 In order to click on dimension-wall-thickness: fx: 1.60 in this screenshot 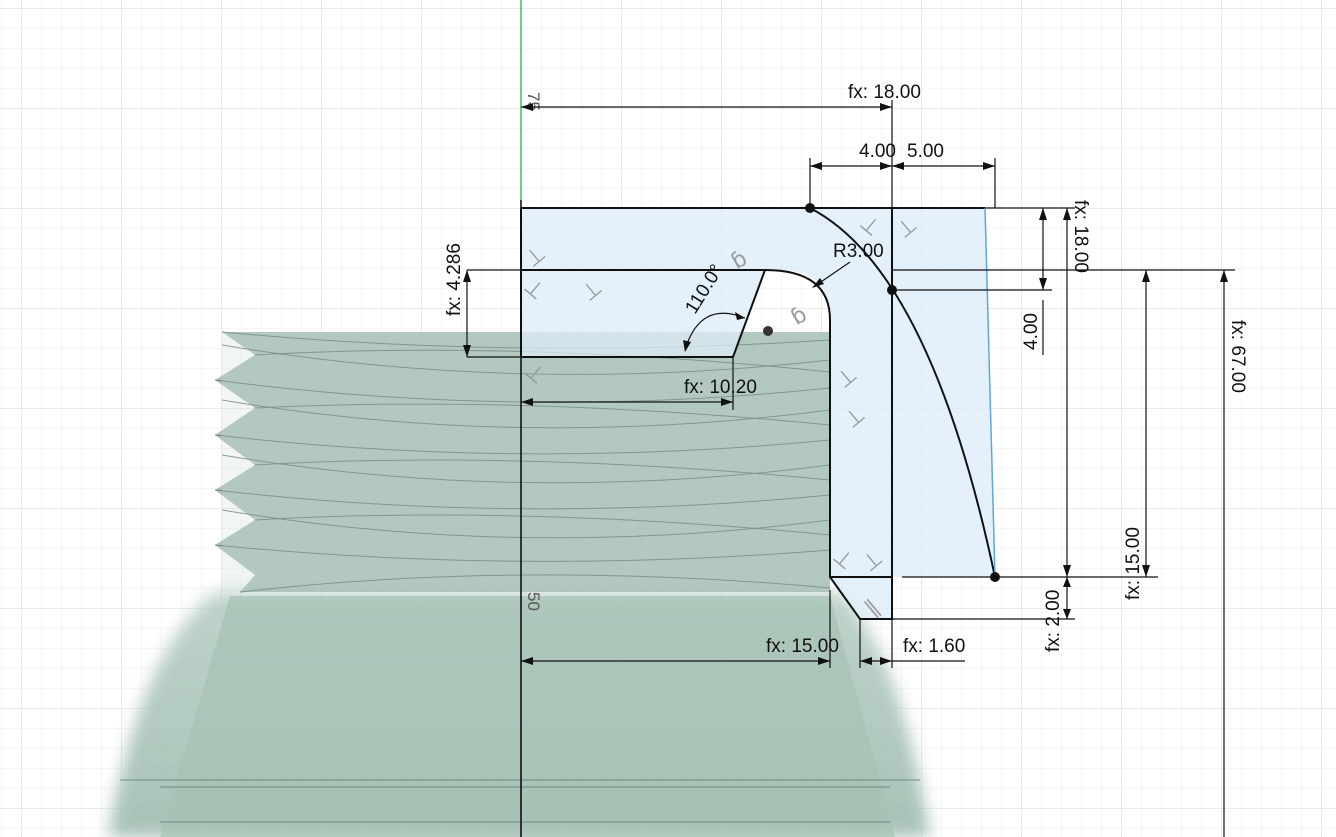, I will do `click(912, 643)`.